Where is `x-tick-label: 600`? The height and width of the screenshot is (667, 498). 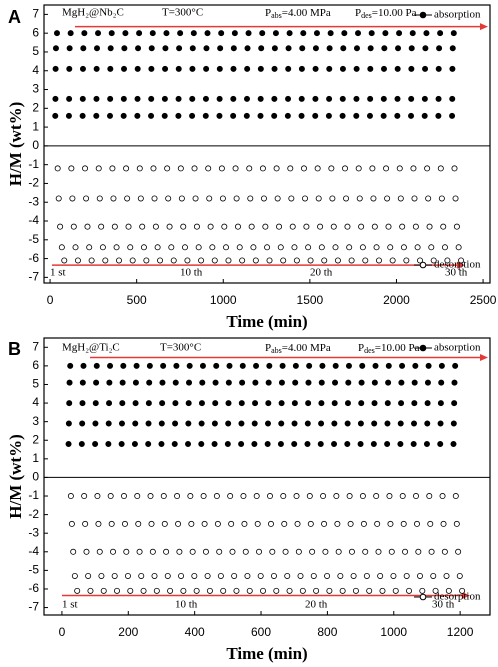 x-tick-label: 600 is located at coordinates (261, 632).